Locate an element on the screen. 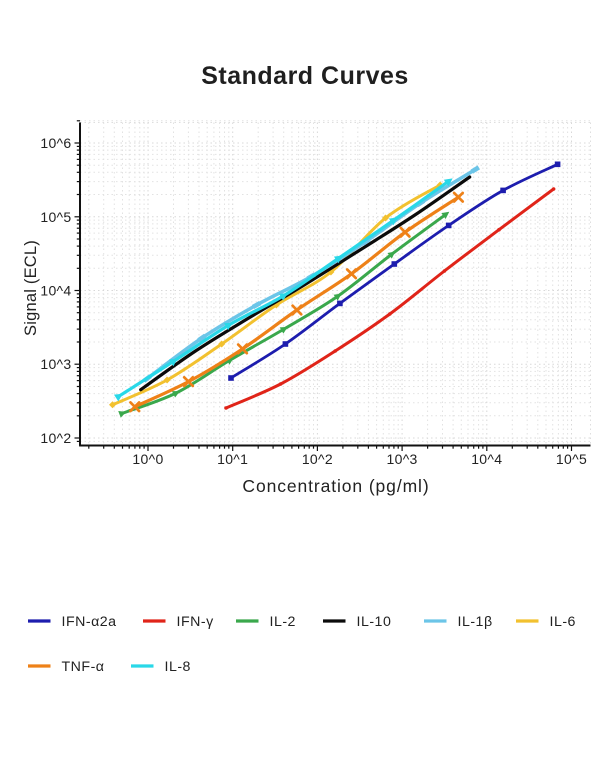 The height and width of the screenshot is (770, 610). svg-text: IFN-γ is located at coordinates (196, 622).